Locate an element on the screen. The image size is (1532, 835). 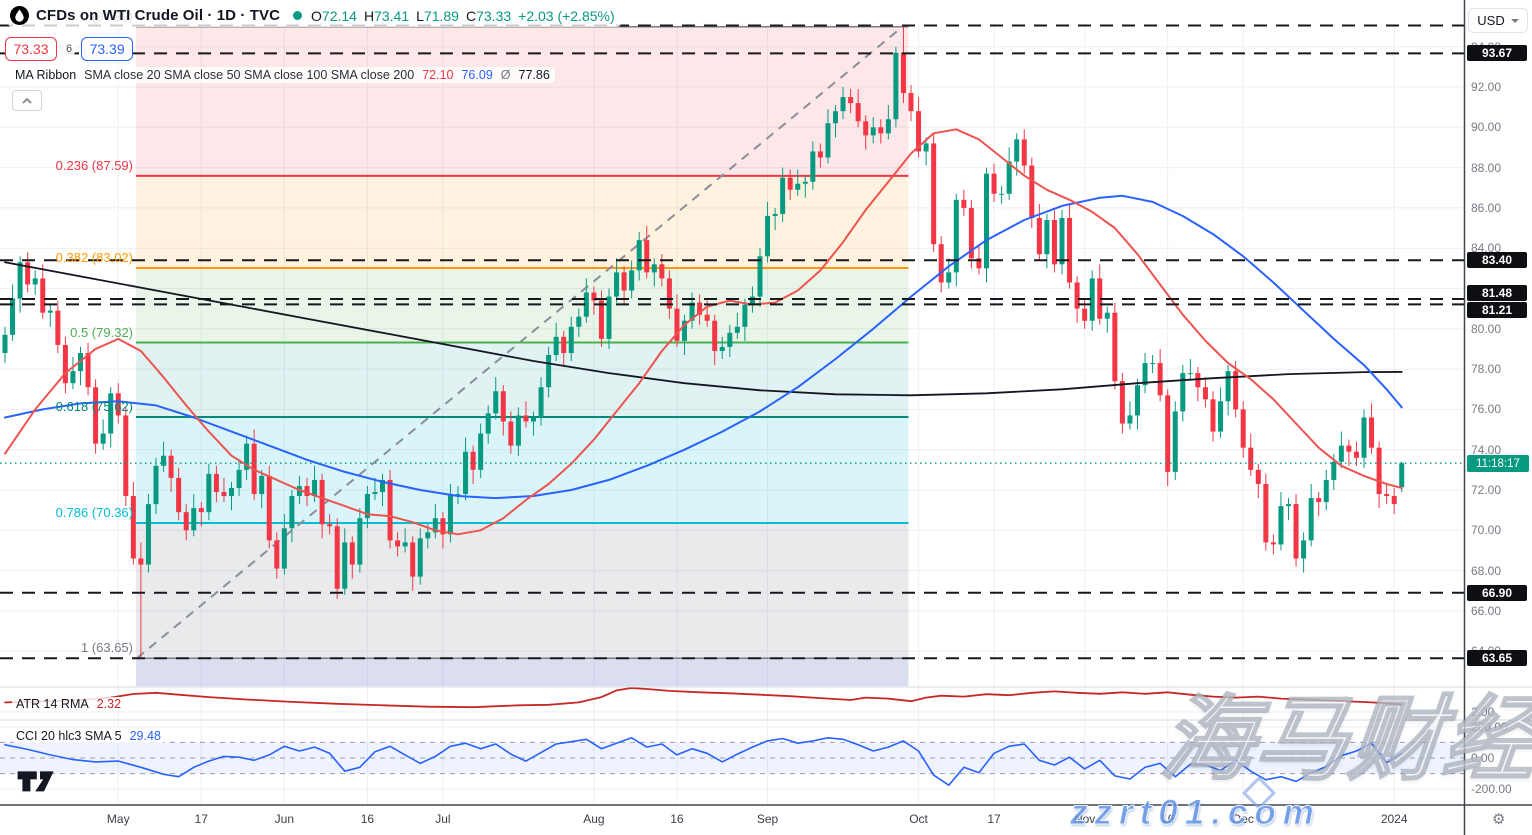
time-axis-label: Jul is located at coordinates (443, 819).